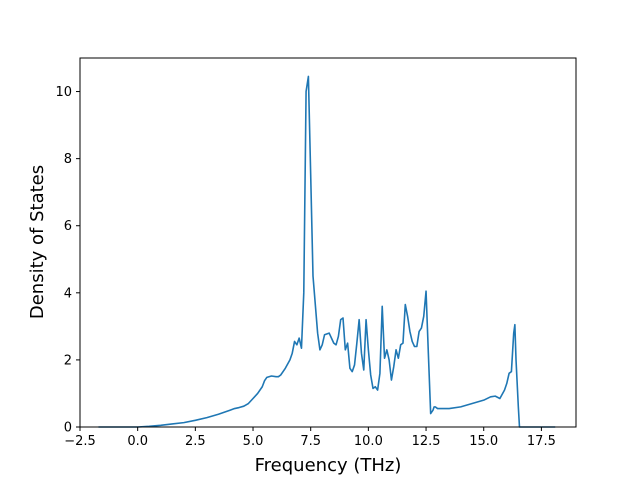 Image resolution: width=640 pixels, height=480 pixels. What do you see at coordinates (63, 92) in the screenshot?
I see `y-tick-label: 10` at bounding box center [63, 92].